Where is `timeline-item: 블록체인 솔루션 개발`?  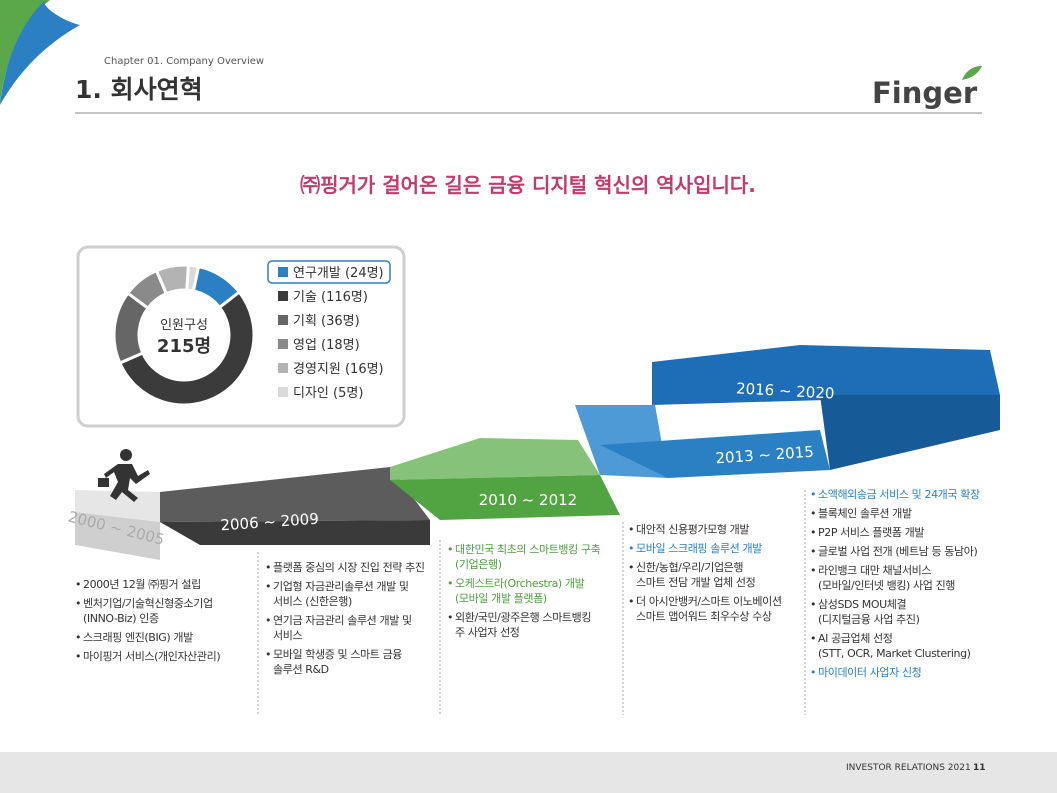 timeline-item: 블록체인 솔루션 개발 is located at coordinates (895, 513).